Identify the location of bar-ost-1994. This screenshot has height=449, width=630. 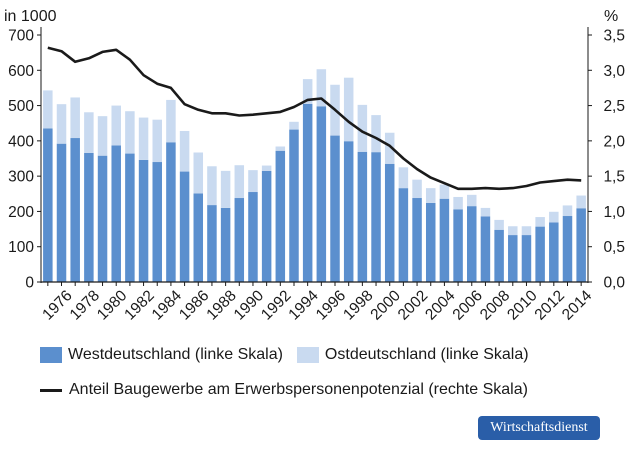
(307, 91).